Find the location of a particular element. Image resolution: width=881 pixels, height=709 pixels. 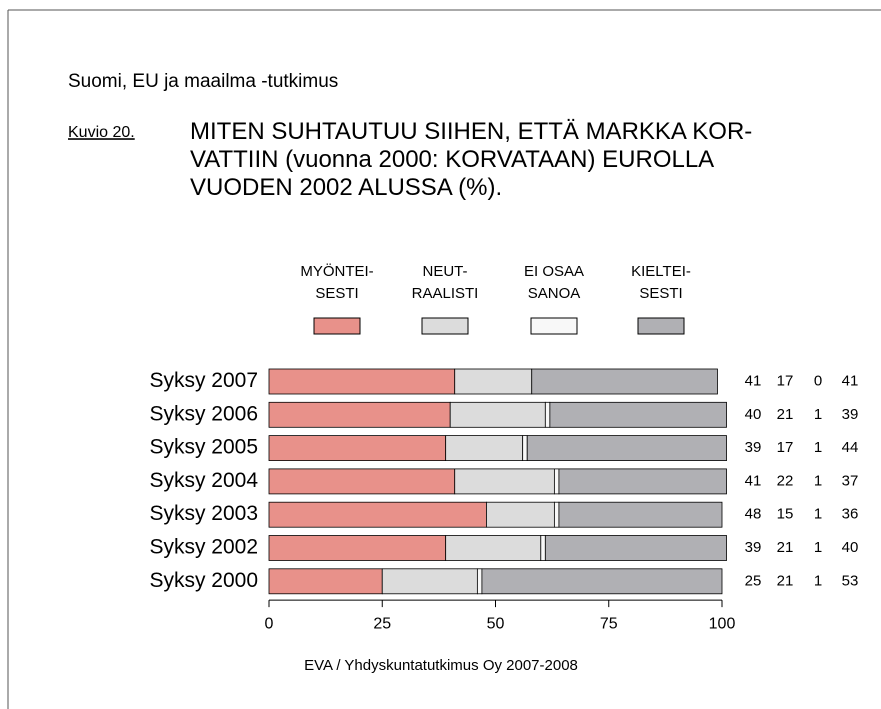

y-tick-label: Syksy 2007 is located at coordinates (203, 380).